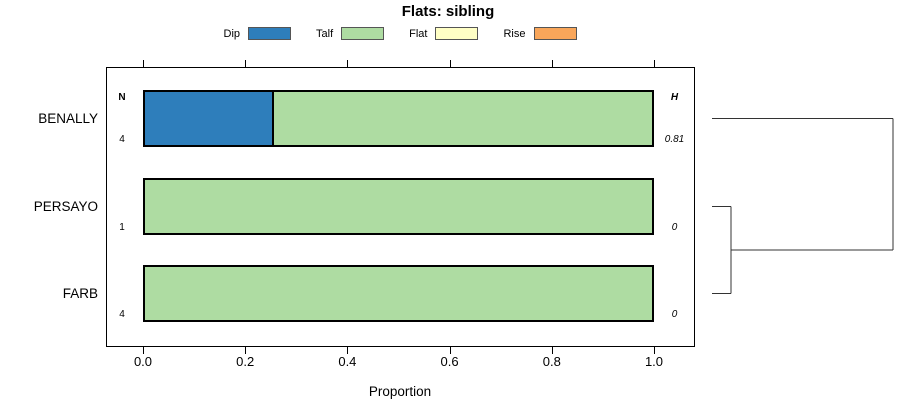 The image size is (900, 420). I want to click on x-axis-label: Proportion, so click(400, 391).